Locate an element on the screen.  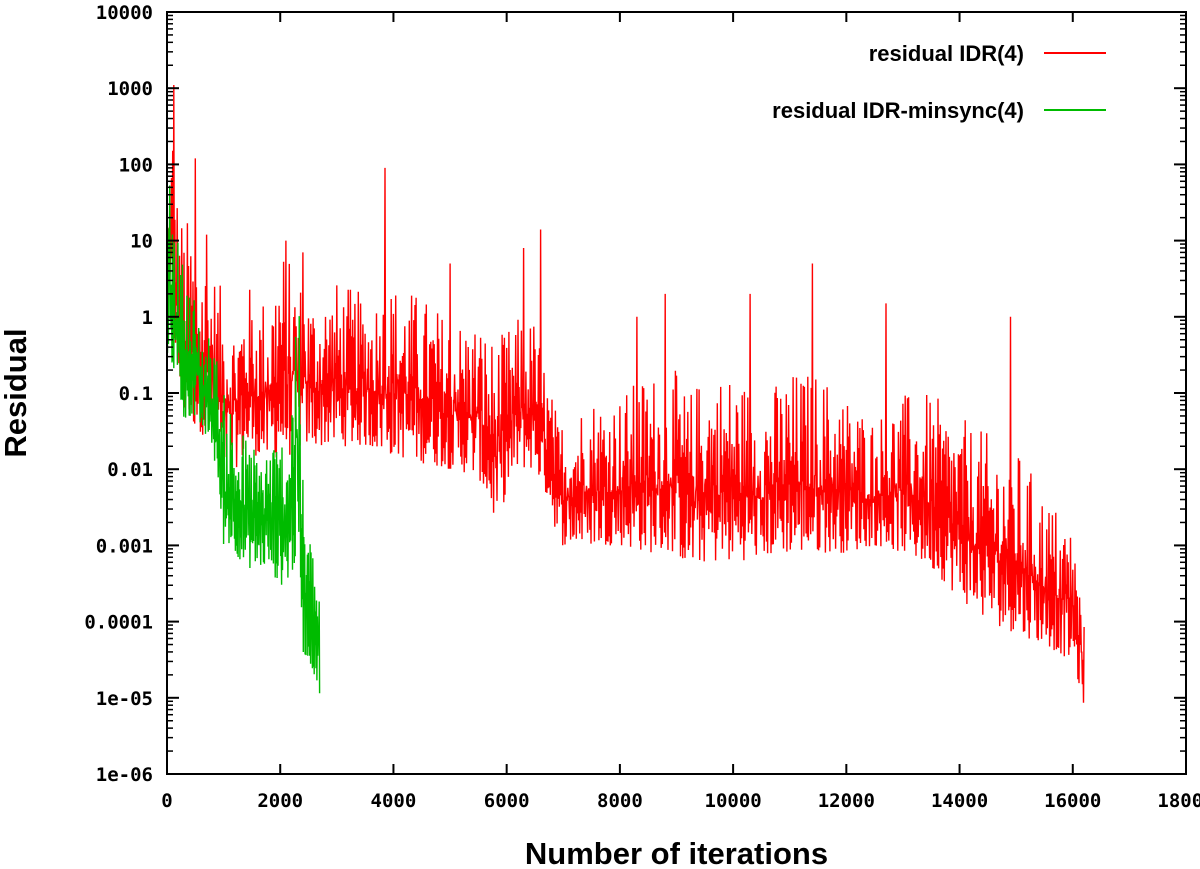
legend-label-1: residual IDR-minsync(4) is located at coordinates (898, 110).